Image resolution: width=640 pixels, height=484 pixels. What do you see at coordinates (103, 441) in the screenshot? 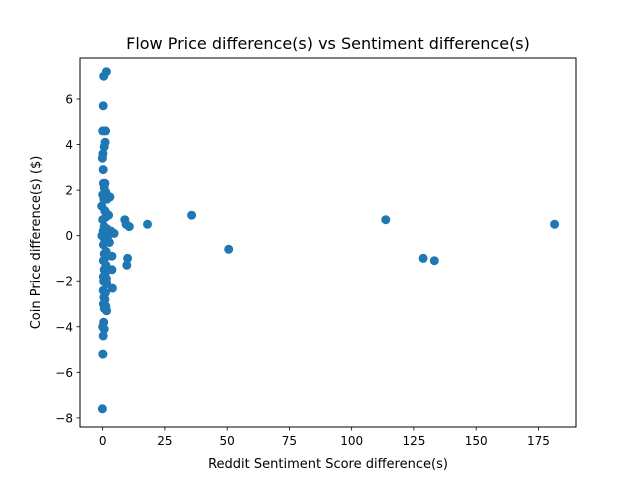
I see `x-tick-label: 0` at bounding box center [103, 441].